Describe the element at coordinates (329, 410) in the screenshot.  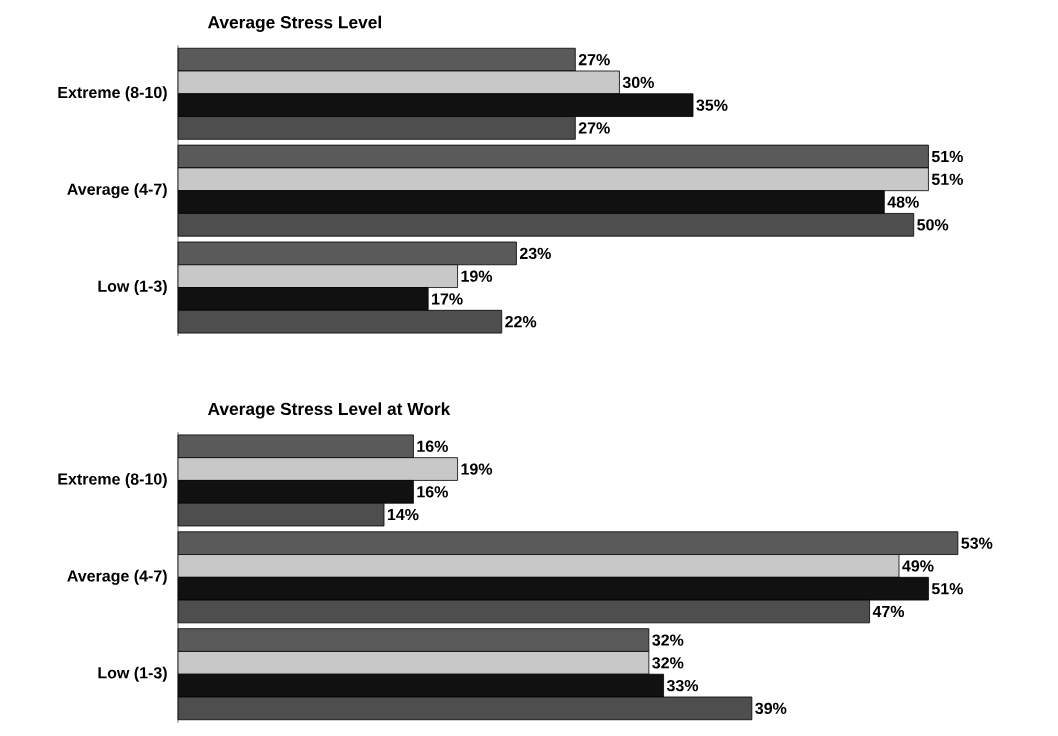
I see `chart-title: Average Stress Level at Work` at that location.